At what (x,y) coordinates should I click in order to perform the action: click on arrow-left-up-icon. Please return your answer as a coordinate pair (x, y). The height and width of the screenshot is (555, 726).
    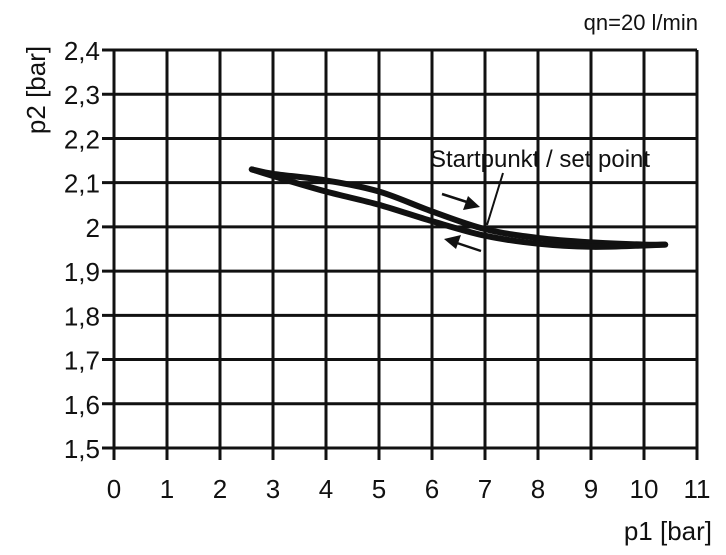
    Looking at the image, I should click on (463, 244).